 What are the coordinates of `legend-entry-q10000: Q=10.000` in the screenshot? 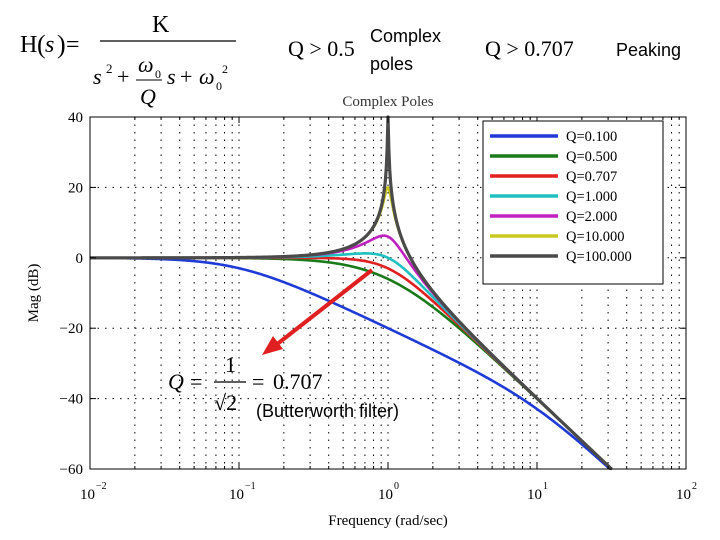 It's located at (595, 237).